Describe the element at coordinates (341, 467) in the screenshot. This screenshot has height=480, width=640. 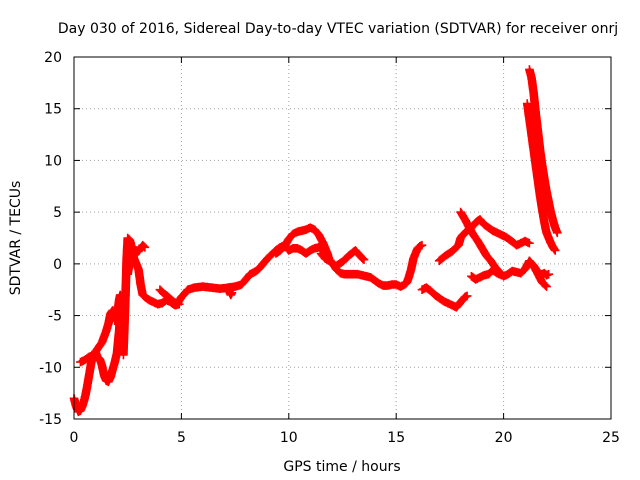
I see `x-axis-label: GPS time / hours` at that location.